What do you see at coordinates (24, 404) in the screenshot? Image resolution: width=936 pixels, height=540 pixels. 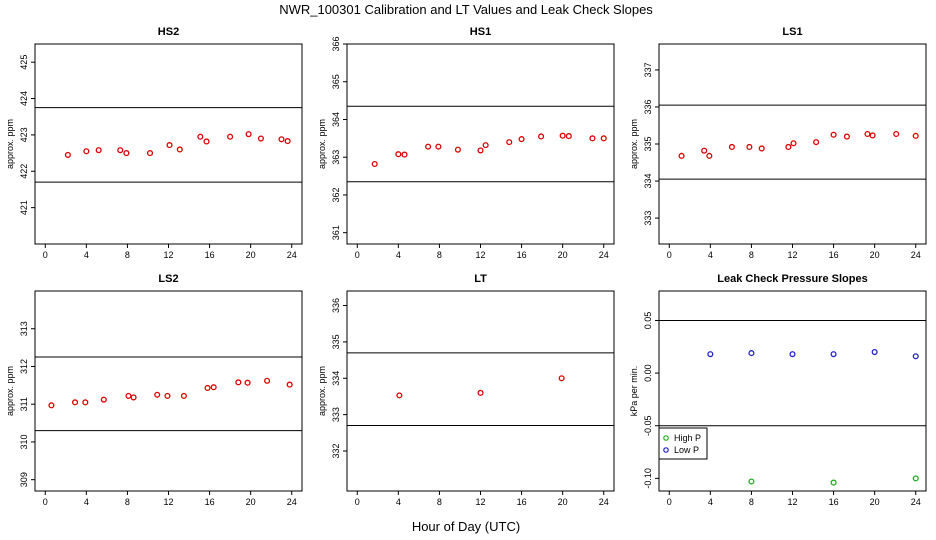 I see `y-tick-label: 311` at bounding box center [24, 404].